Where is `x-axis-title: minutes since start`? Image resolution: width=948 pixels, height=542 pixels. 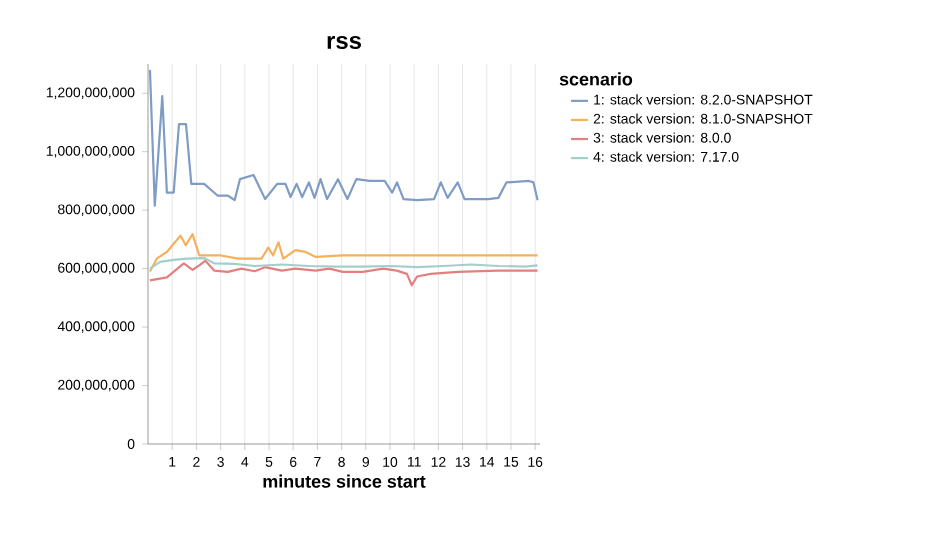
x-axis-title: minutes since start is located at coordinates (344, 481).